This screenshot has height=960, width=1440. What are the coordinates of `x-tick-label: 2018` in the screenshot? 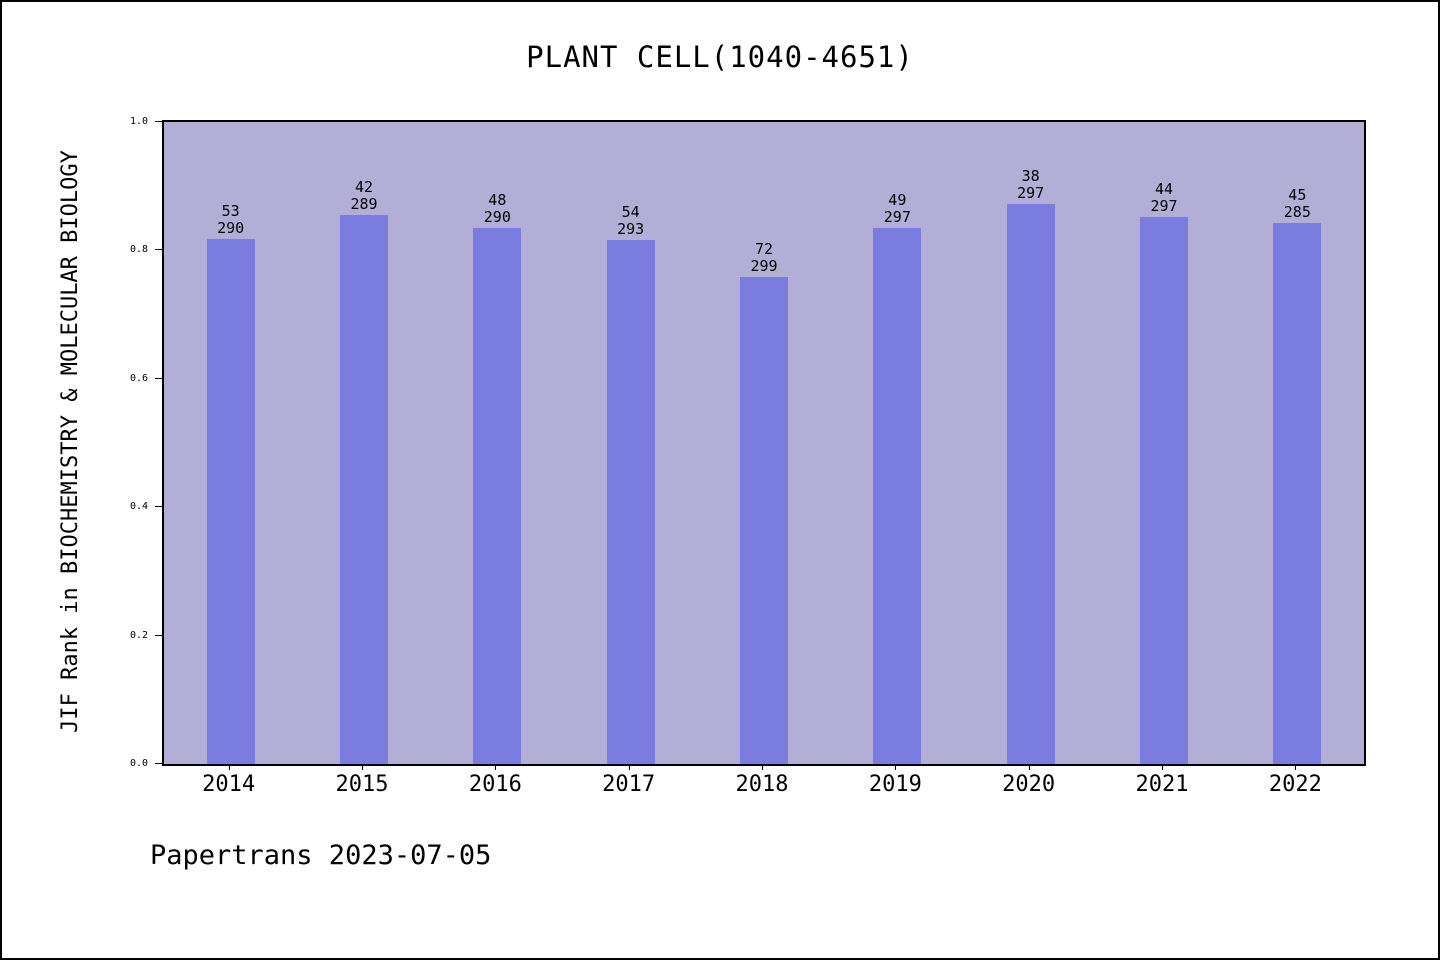 It's located at (762, 784).